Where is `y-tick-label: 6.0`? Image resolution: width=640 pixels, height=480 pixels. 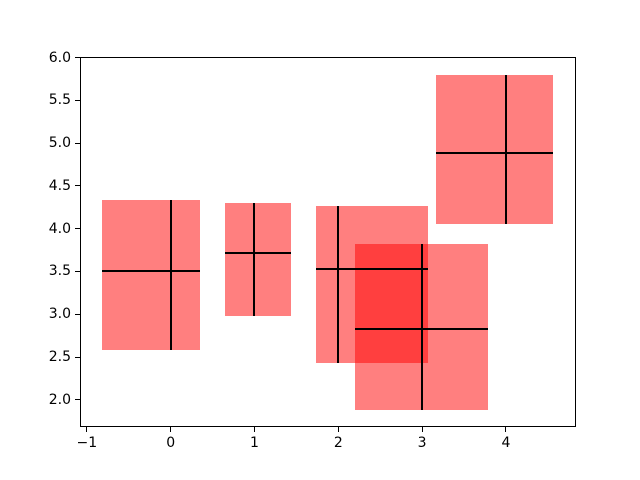
y-tick-label: 6.0 is located at coordinates (59, 57).